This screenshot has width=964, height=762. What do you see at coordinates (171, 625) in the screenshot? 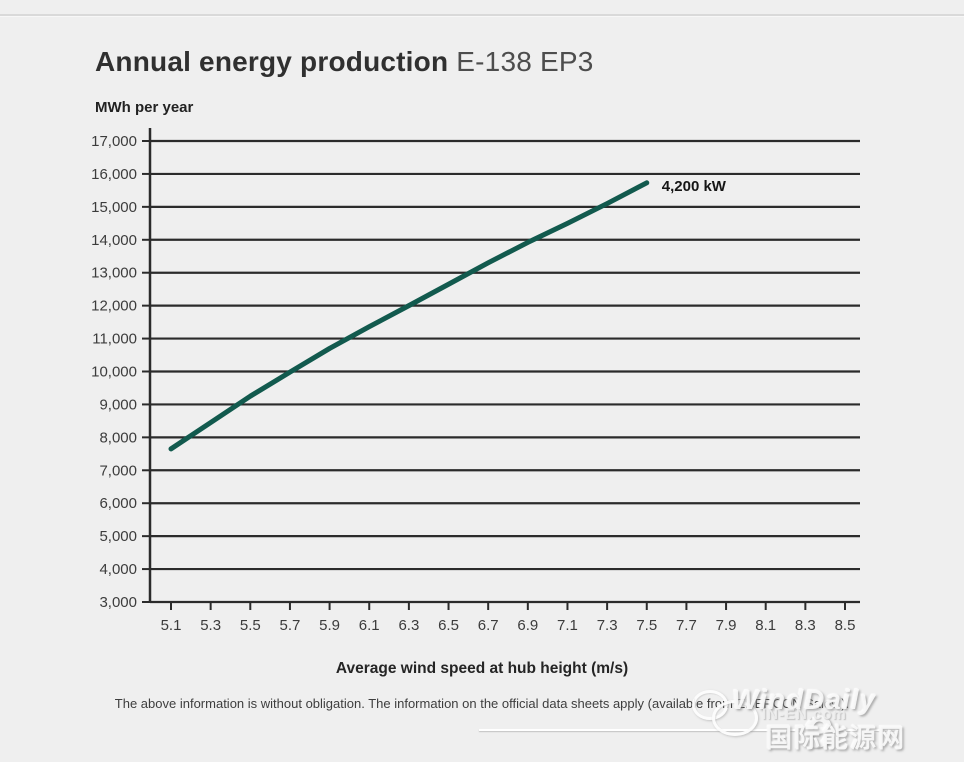
I see `x-tick-label: 5.1` at bounding box center [171, 625].